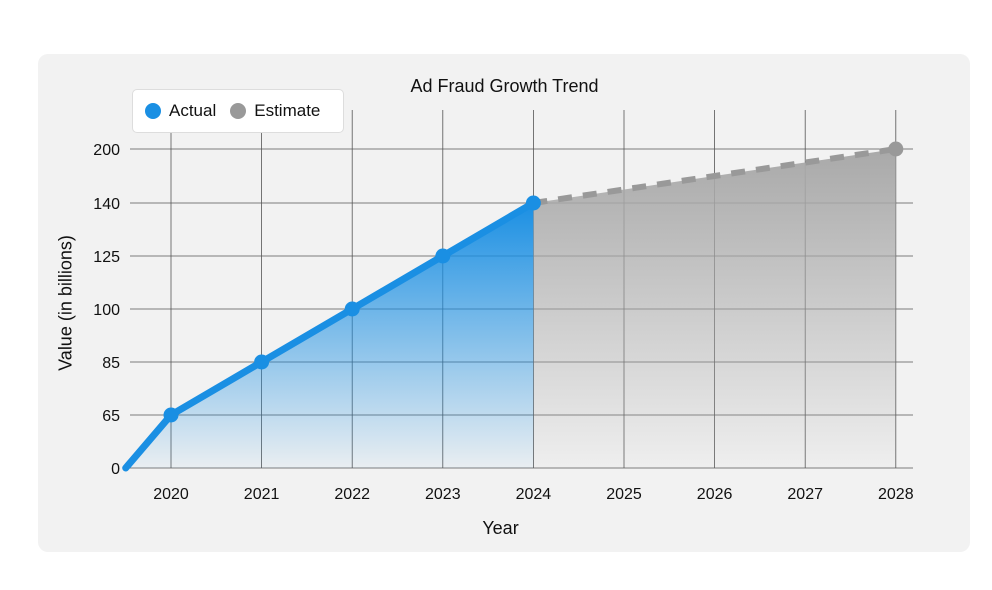 This screenshot has width=992, height=590. Describe the element at coordinates (504, 86) in the screenshot. I see `chart-title: Ad Fraud Growth Trend` at that location.